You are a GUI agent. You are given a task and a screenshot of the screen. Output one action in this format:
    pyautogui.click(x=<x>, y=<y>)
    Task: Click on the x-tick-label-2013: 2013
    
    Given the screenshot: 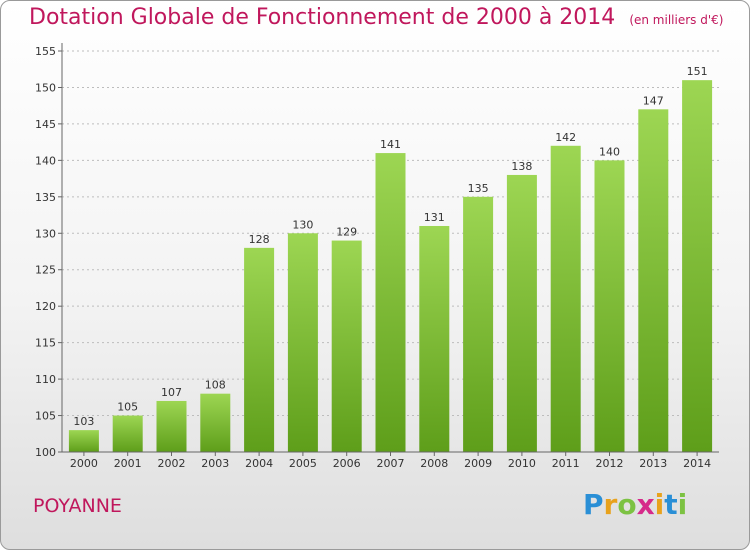 What is the action you would take?
    pyautogui.click(x=653, y=463)
    